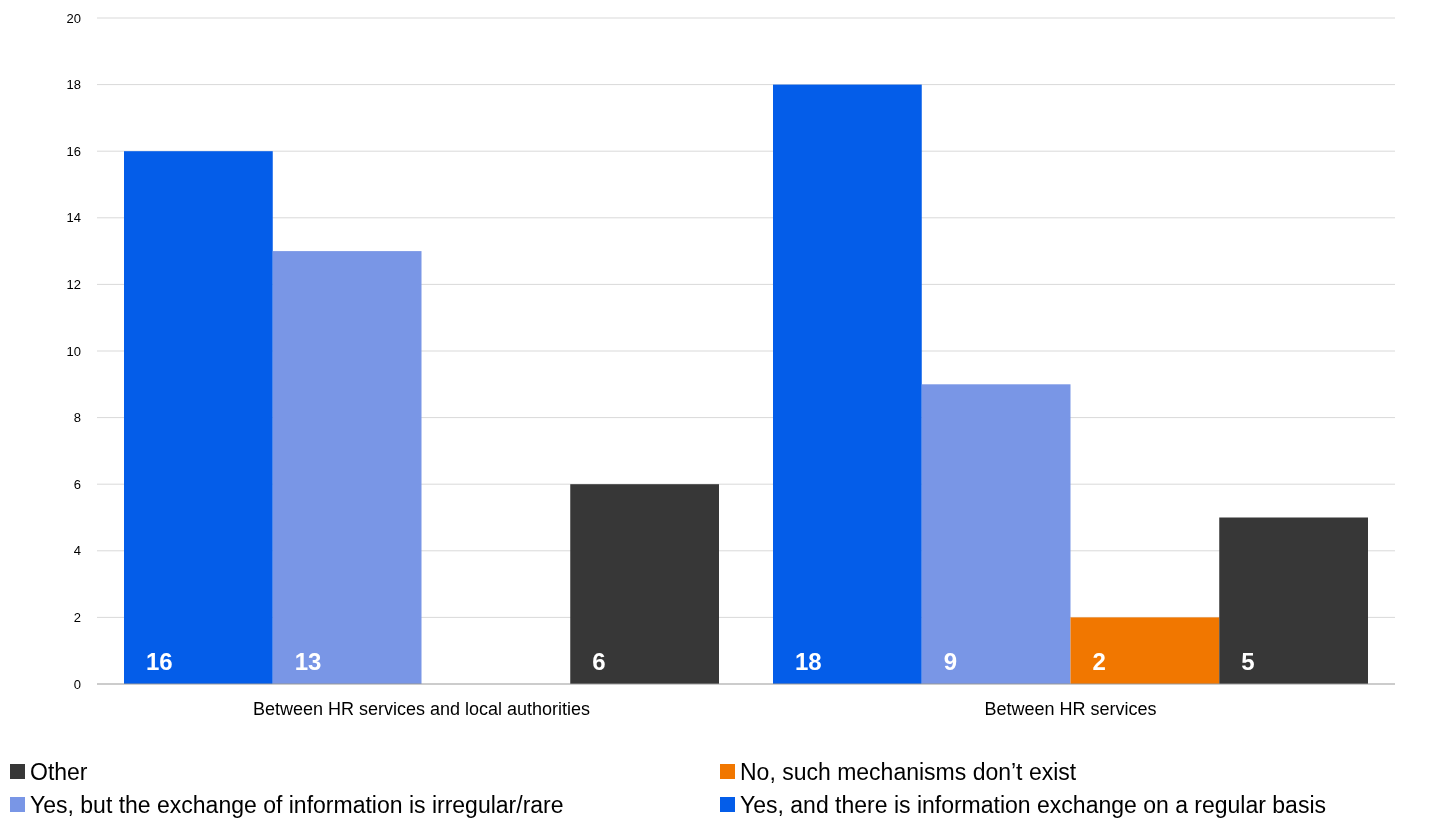 Image resolution: width=1432 pixels, height=818 pixels. Describe the element at coordinates (950, 661) in the screenshot. I see `data-label: 9` at that location.